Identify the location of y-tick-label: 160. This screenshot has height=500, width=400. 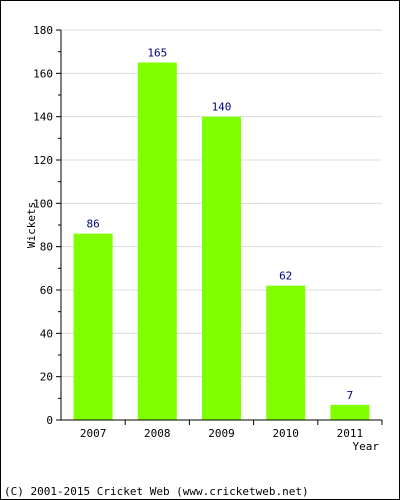
(43, 73).